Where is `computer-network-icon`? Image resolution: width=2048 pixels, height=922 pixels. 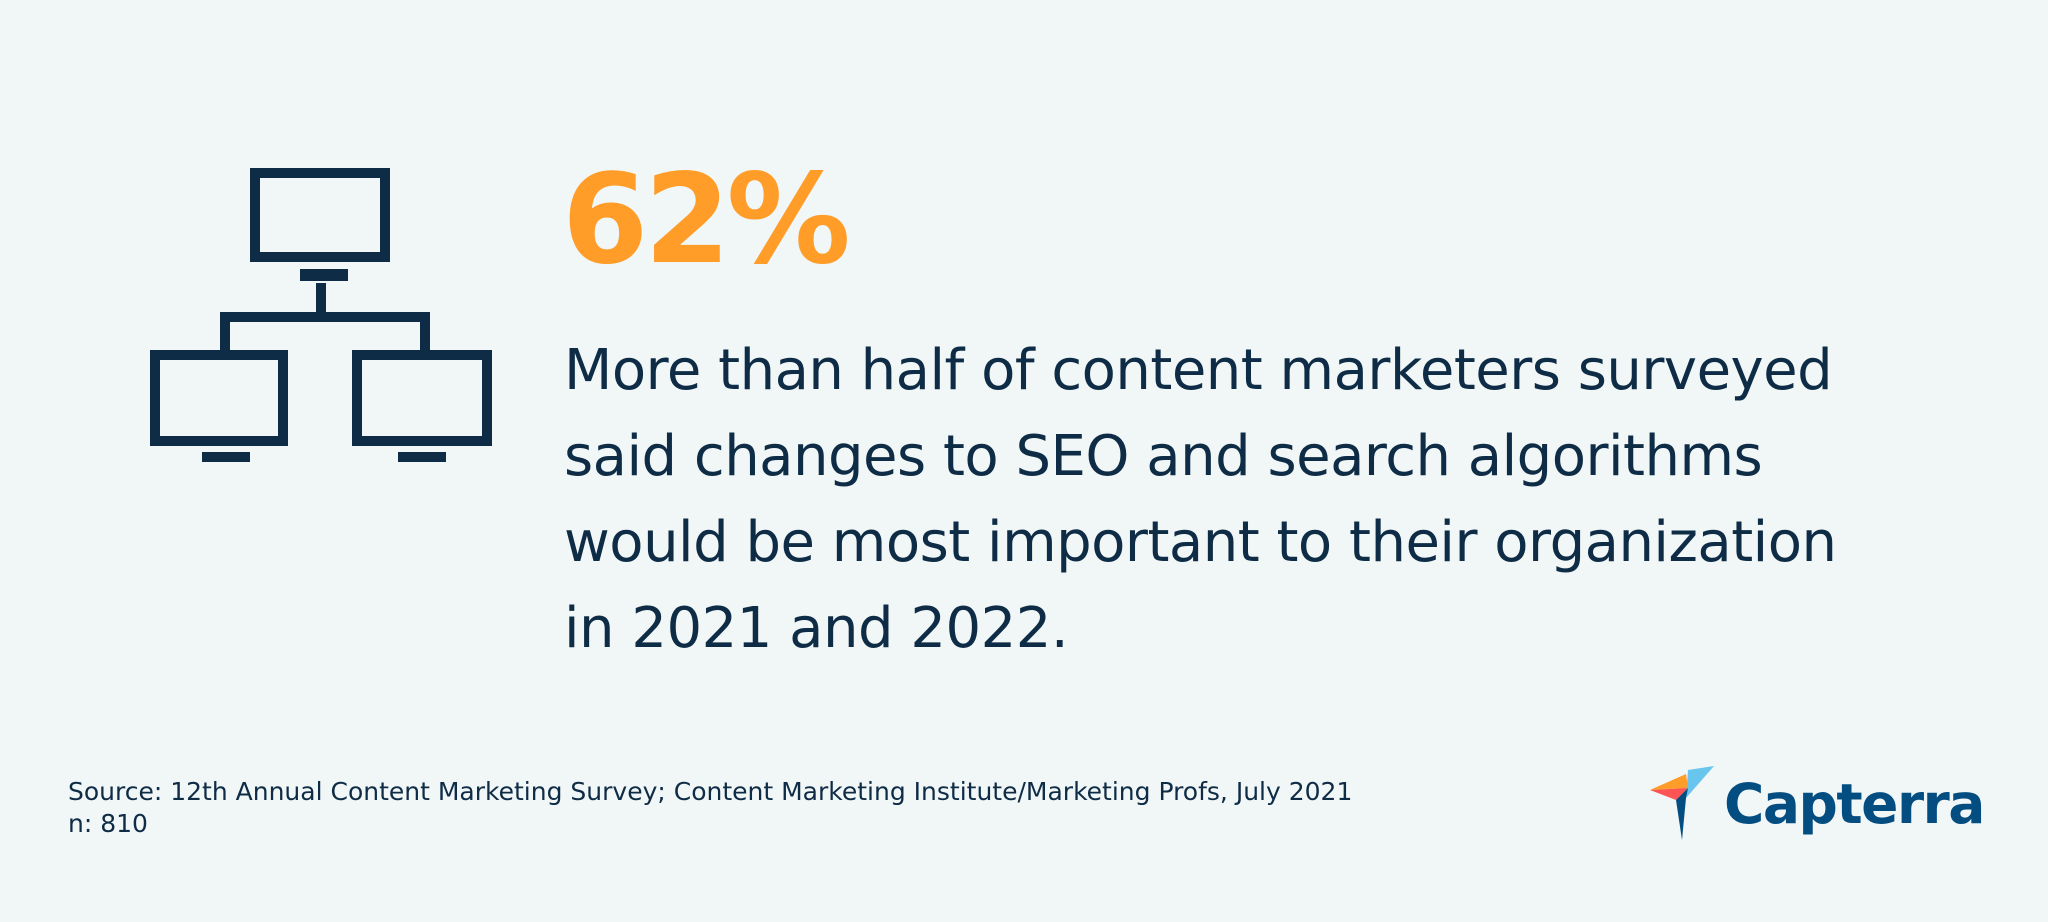 computer-network-icon is located at coordinates (321, 315).